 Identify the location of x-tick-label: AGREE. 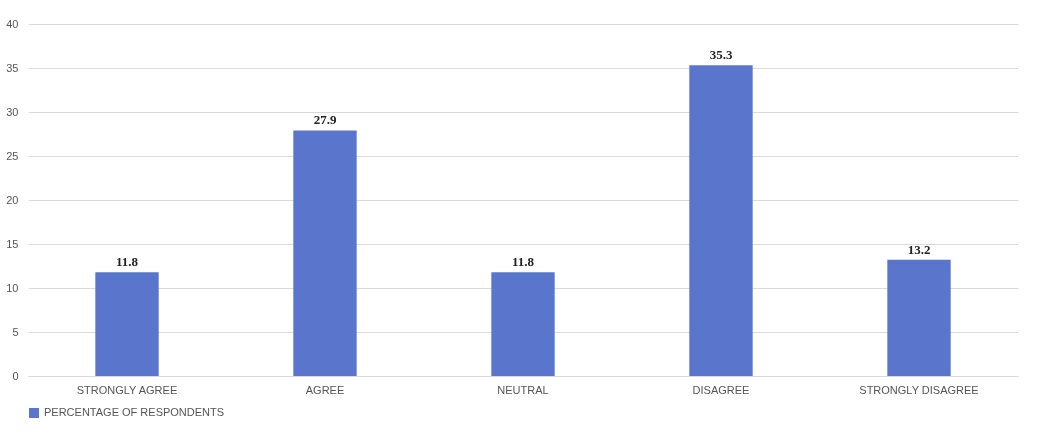
(325, 389).